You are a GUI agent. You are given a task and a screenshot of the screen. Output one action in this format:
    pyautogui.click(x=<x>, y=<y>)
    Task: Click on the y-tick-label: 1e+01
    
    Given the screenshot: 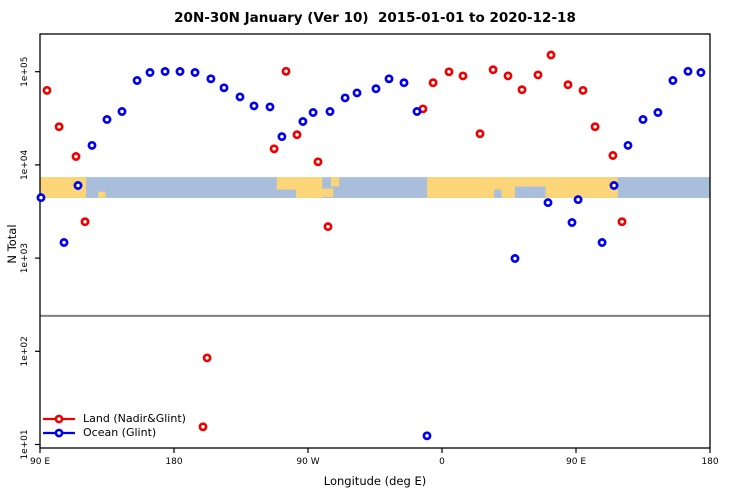 What is the action you would take?
    pyautogui.click(x=25, y=444)
    